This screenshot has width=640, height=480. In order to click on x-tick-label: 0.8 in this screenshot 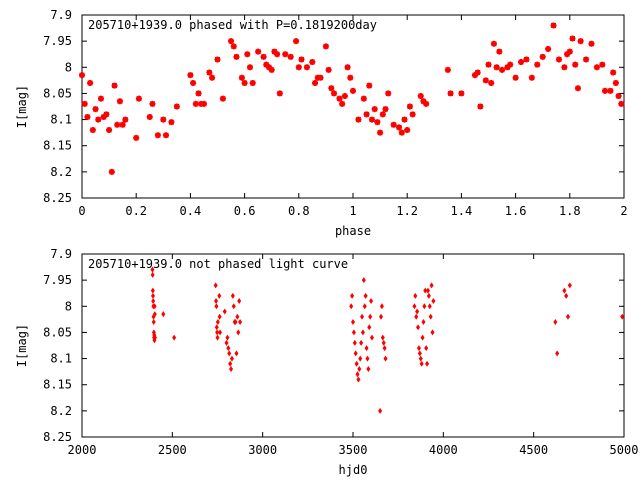, I will do `click(299, 211)`.